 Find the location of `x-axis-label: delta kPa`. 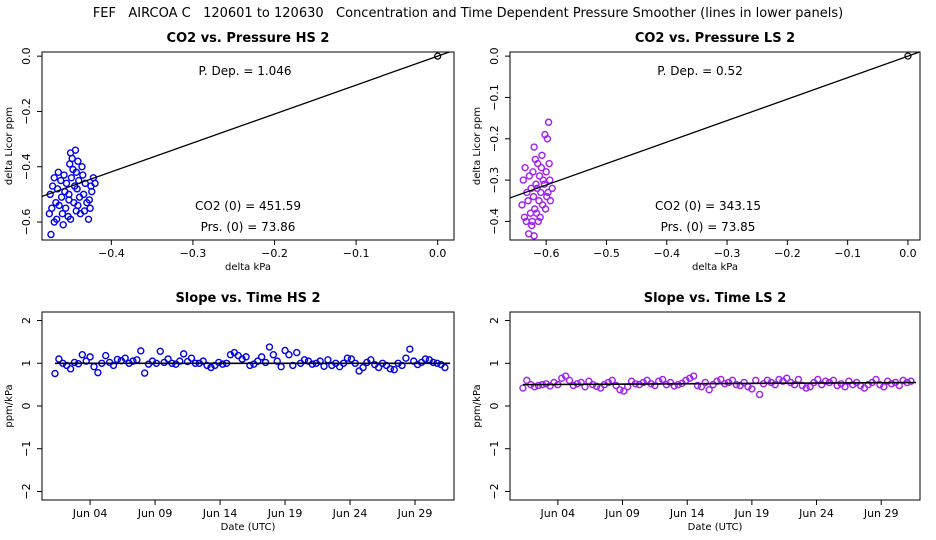

x-axis-label: delta kPa is located at coordinates (715, 267).